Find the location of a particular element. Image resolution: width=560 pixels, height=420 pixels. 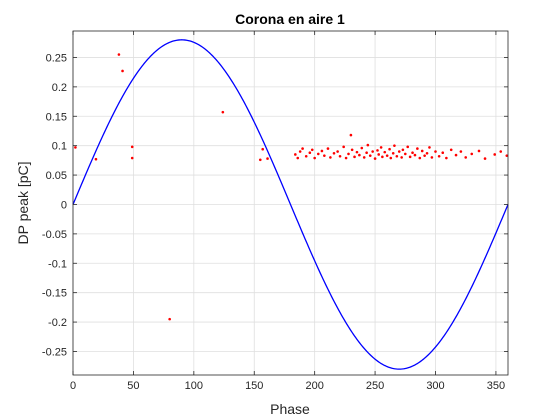

x-tick-labels: 0 50 100 150 200 250 300 350 is located at coordinates (287, 386).